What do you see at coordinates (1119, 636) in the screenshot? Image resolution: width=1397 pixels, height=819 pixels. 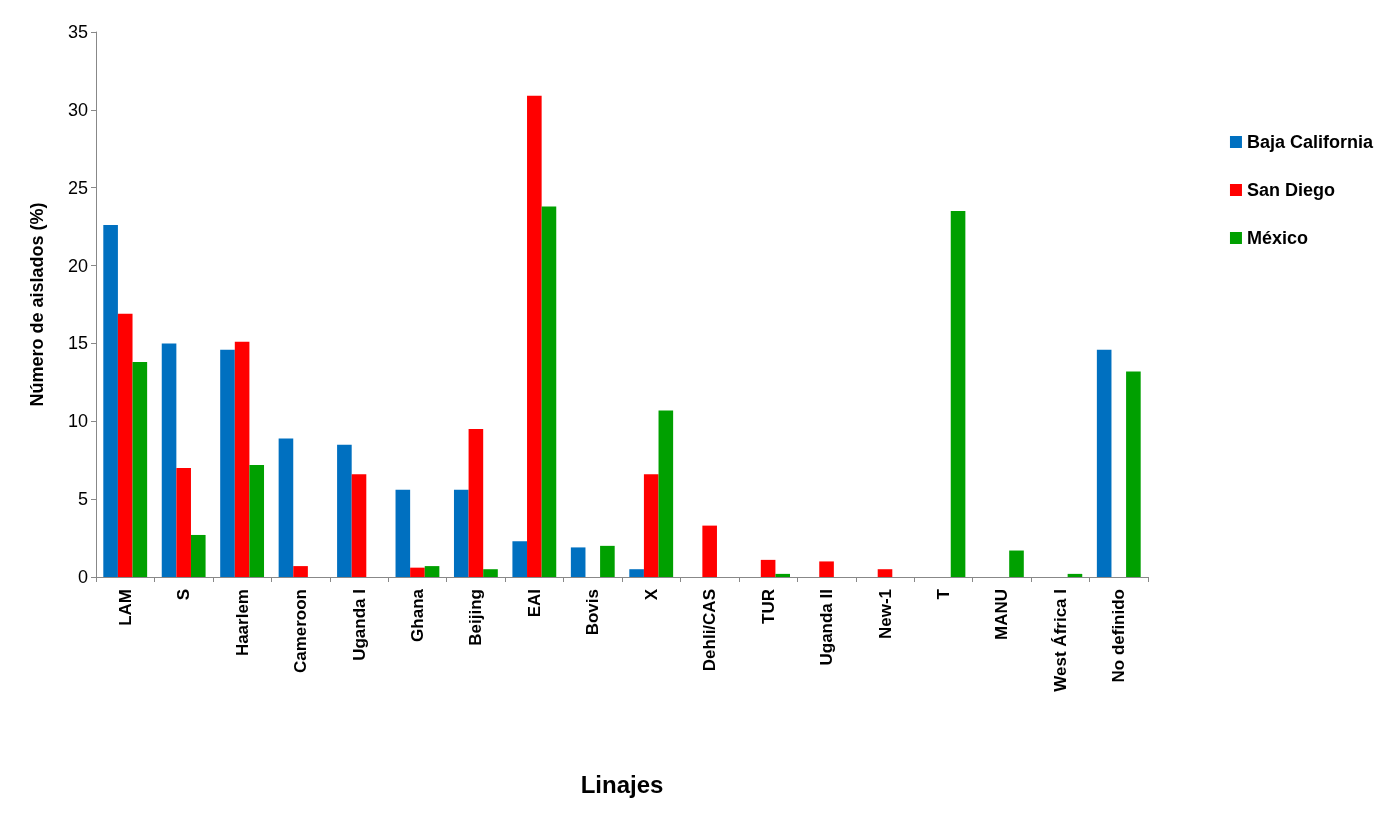 I see `x-tick-label: No definido` at bounding box center [1119, 636].